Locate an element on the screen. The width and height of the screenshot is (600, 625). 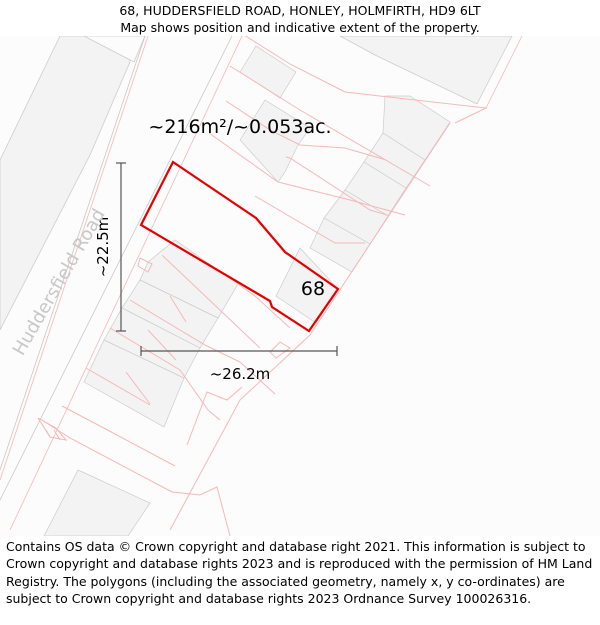
building-large-northeast is located at coordinates (426, 70).